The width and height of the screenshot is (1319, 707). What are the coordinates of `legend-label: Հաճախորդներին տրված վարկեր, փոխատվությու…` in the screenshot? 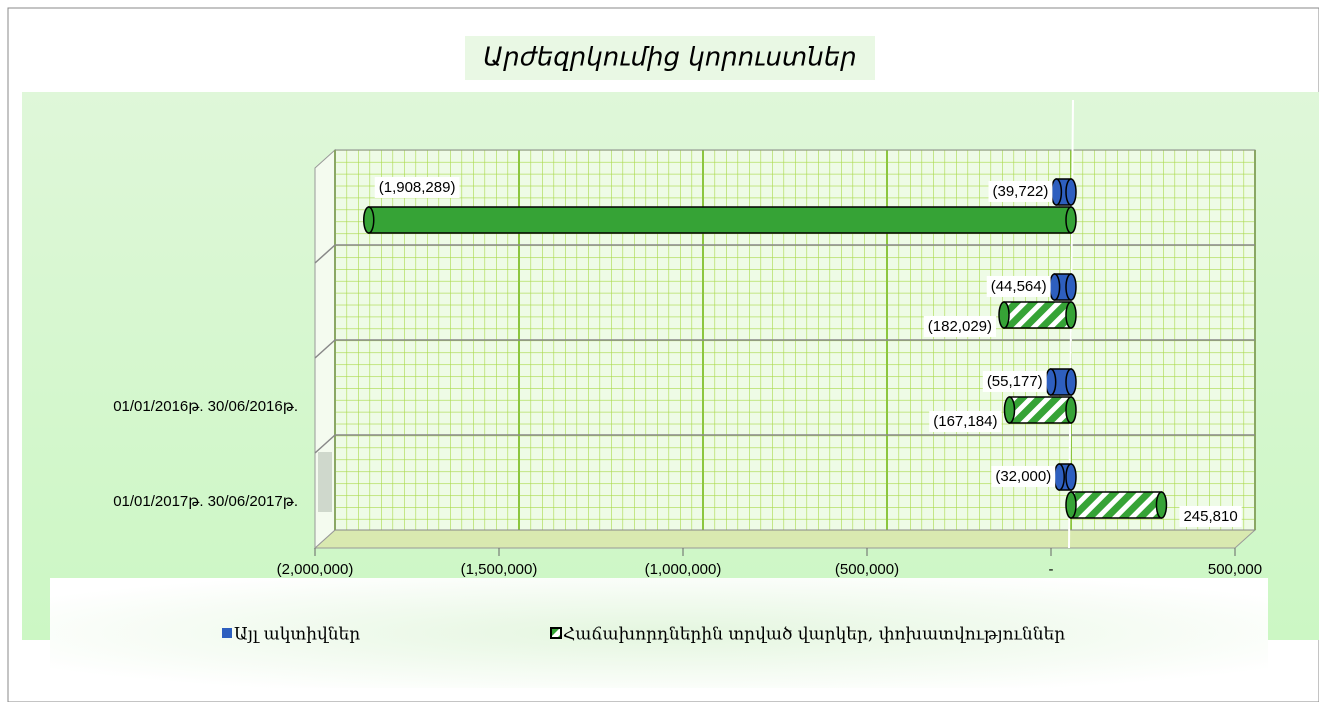 It's located at (814, 635).